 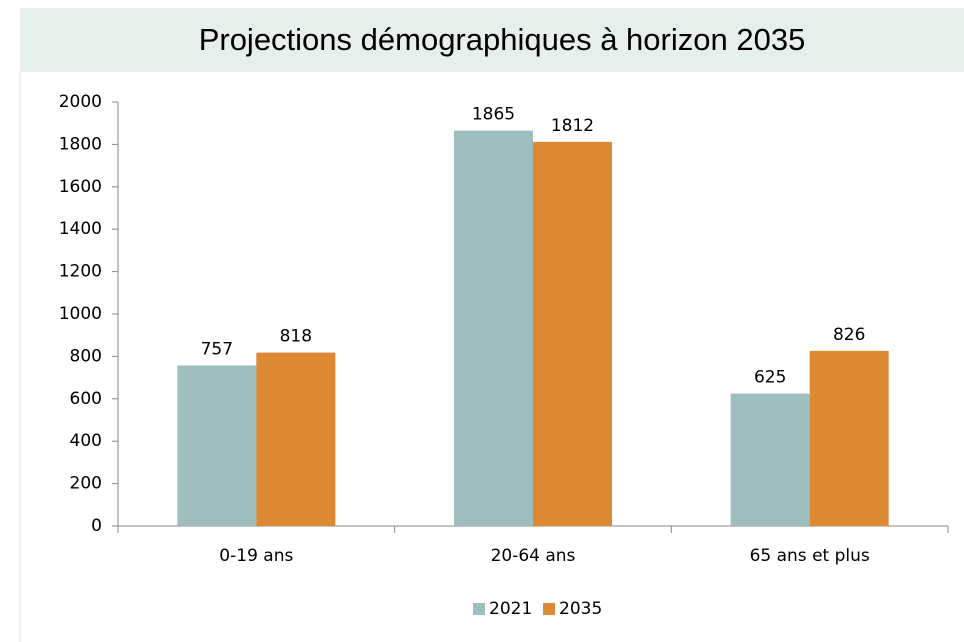 What do you see at coordinates (86, 441) in the screenshot?
I see `y-tick-label: 400` at bounding box center [86, 441].